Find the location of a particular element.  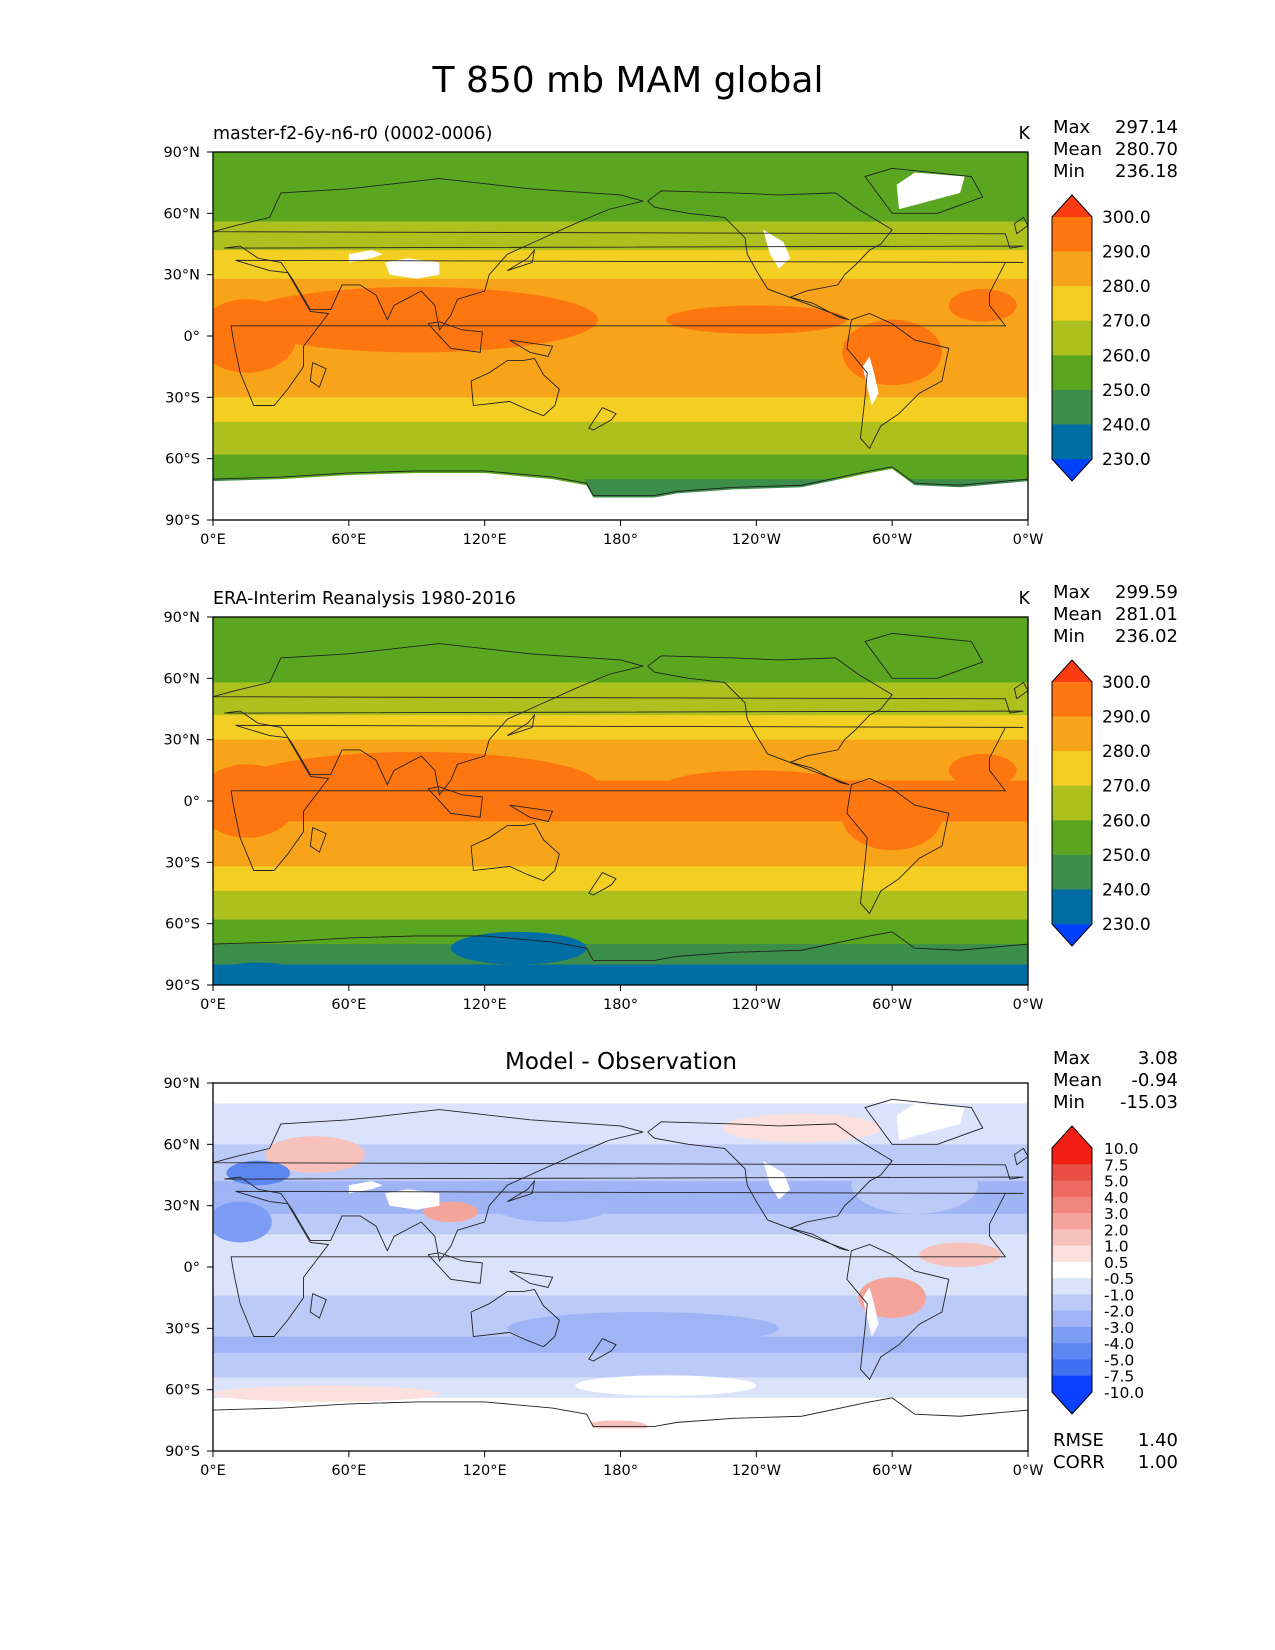

lon-tick-label: 180° is located at coordinates (620, 1005).